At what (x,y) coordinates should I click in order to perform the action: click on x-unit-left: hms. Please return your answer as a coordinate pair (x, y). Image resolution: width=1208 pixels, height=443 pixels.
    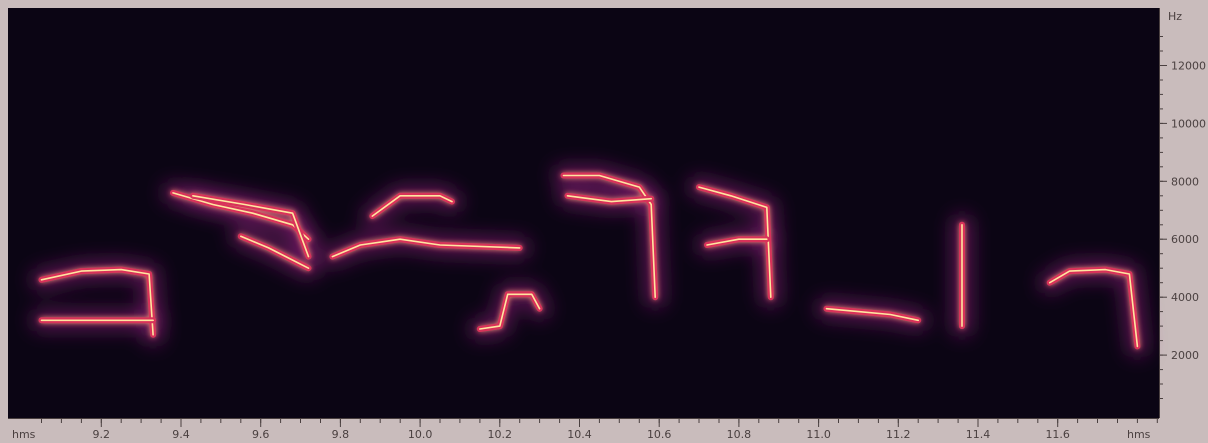
    Looking at the image, I should click on (24, 434).